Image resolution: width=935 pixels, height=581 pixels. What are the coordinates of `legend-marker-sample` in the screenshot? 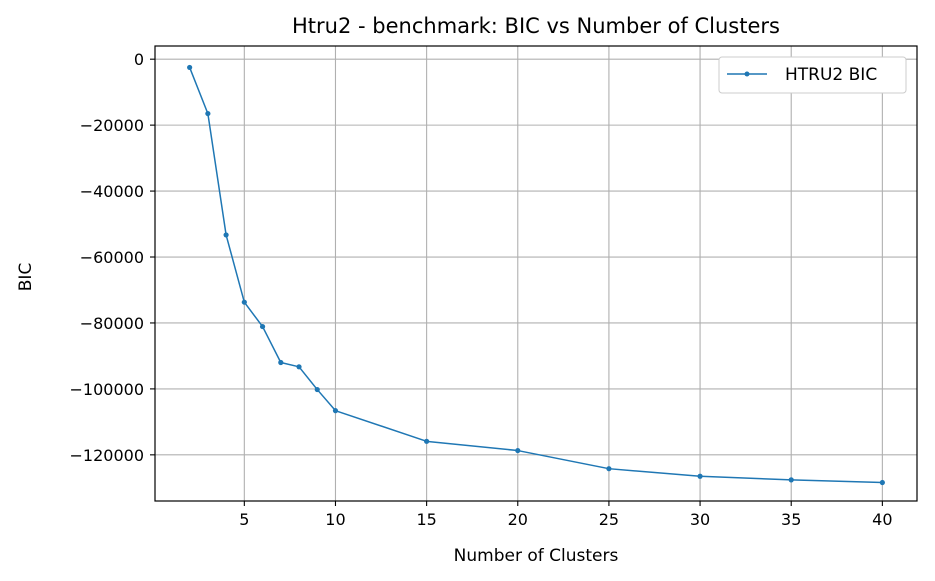 It's located at (747, 74).